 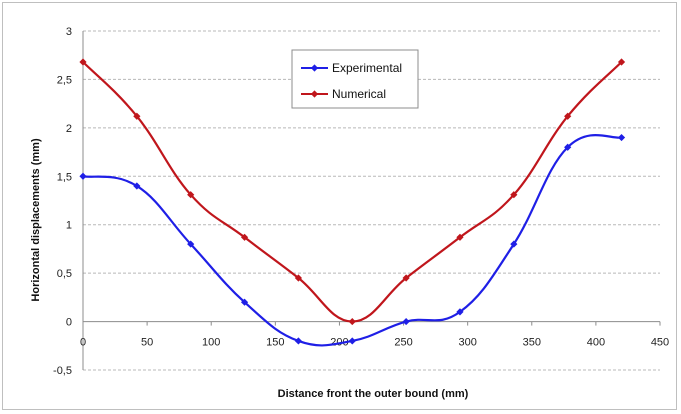 What do you see at coordinates (403, 343) in the screenshot?
I see `x-tick-label: 250` at bounding box center [403, 343].